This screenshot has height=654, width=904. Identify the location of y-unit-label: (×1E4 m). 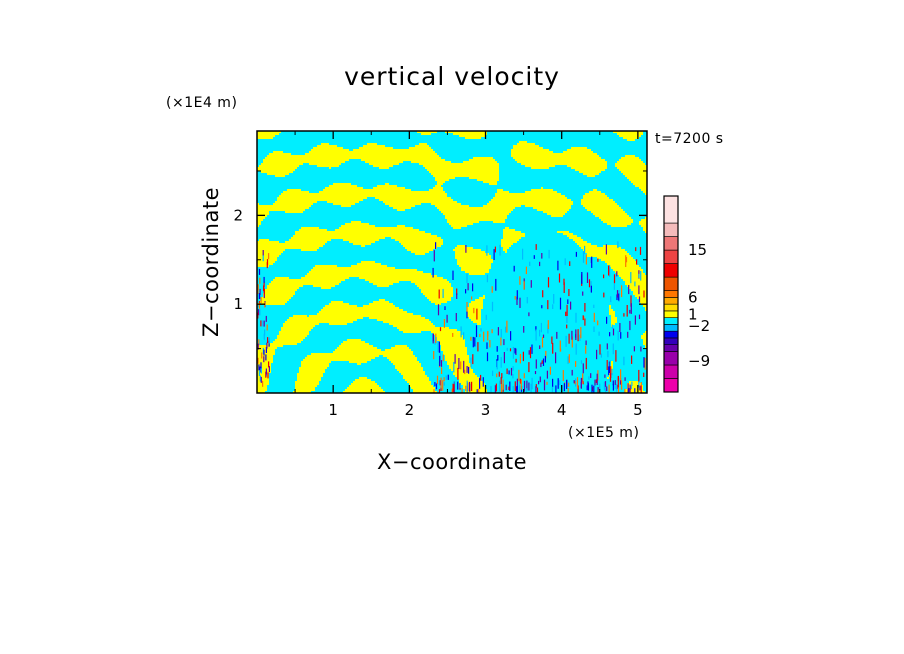
(201, 103).